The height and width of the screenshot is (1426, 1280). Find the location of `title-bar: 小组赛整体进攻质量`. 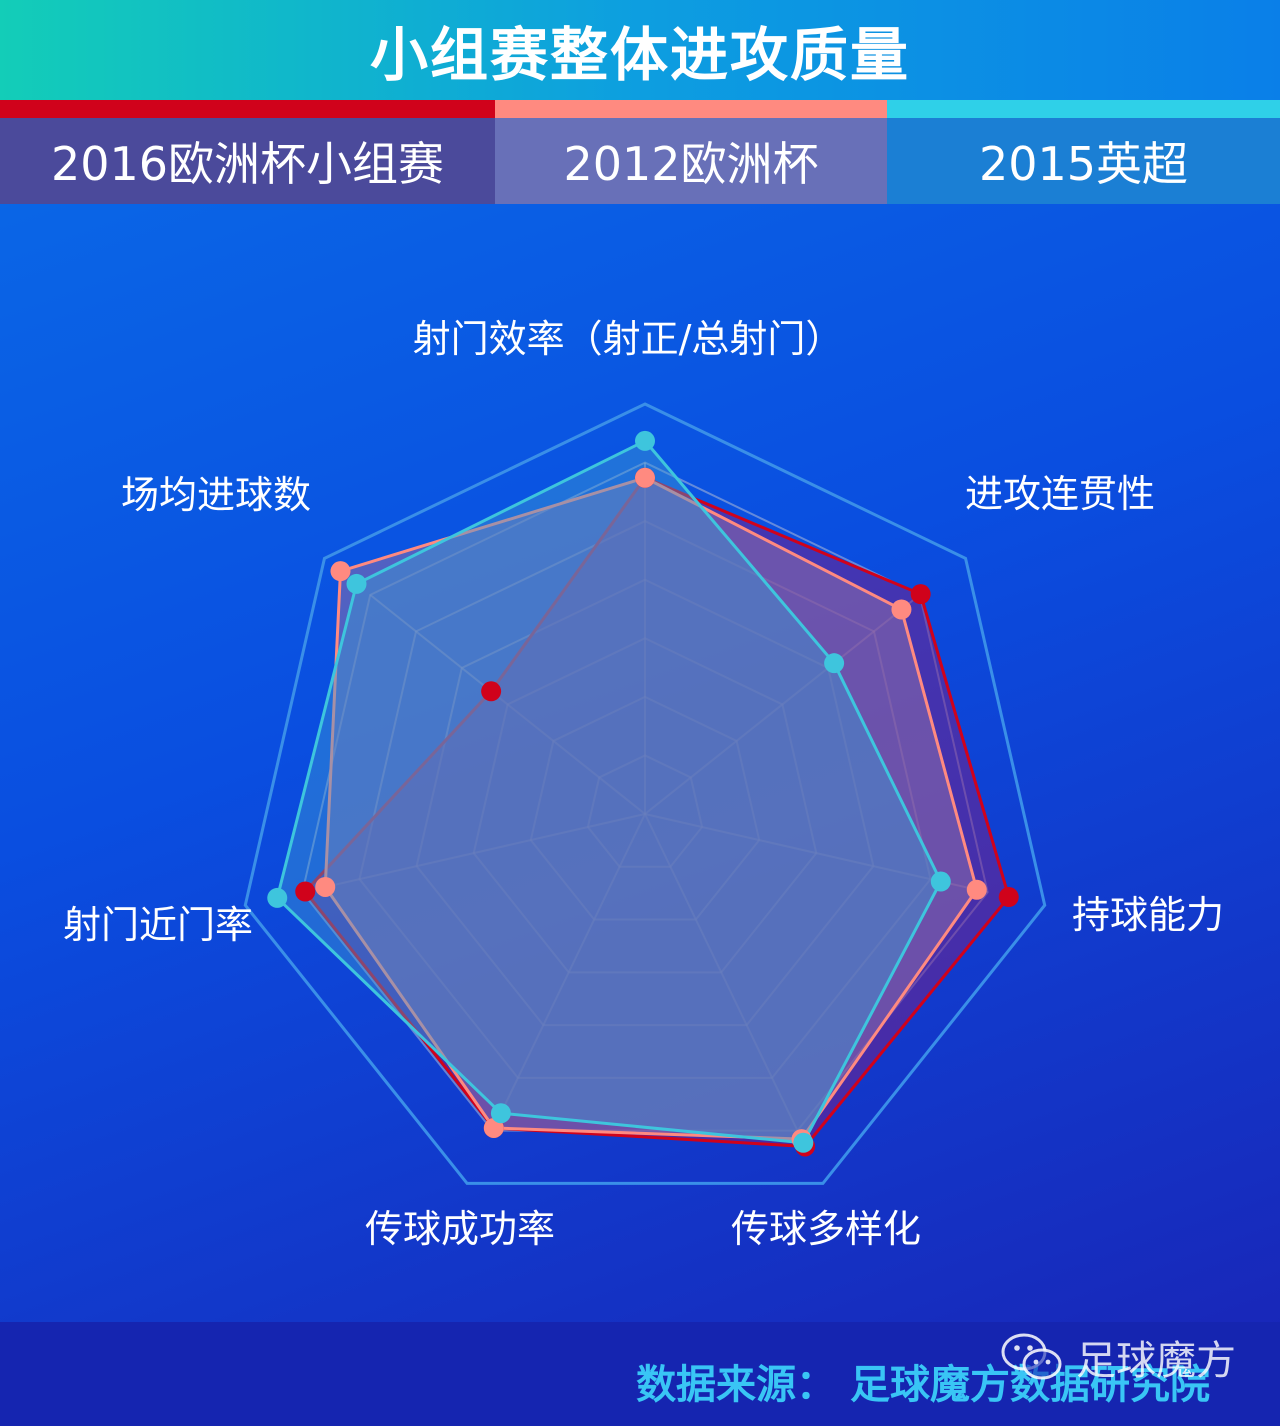

title-bar: 小组赛整体进攻质量 is located at coordinates (640, 50).